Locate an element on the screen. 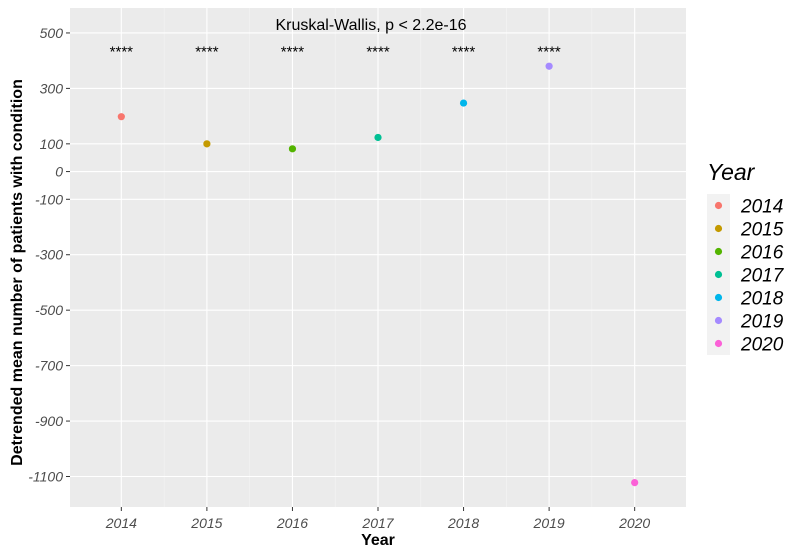  y-tick-label: -900 is located at coordinates (49, 421).